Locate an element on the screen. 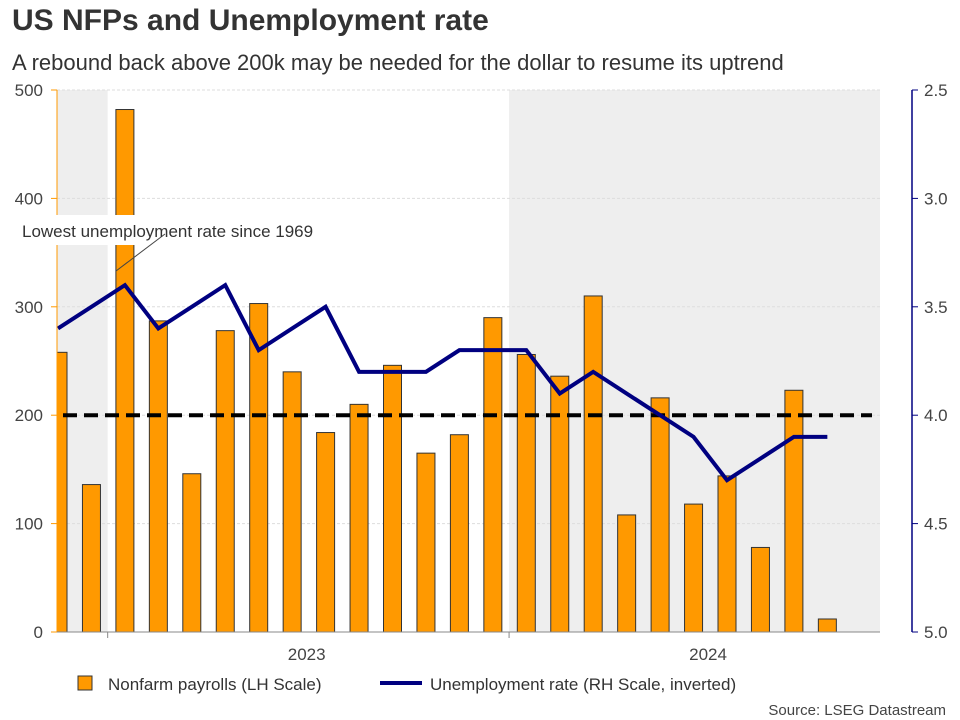 This screenshot has width=960, height=720. annotation-pointer is located at coordinates (140, 252).